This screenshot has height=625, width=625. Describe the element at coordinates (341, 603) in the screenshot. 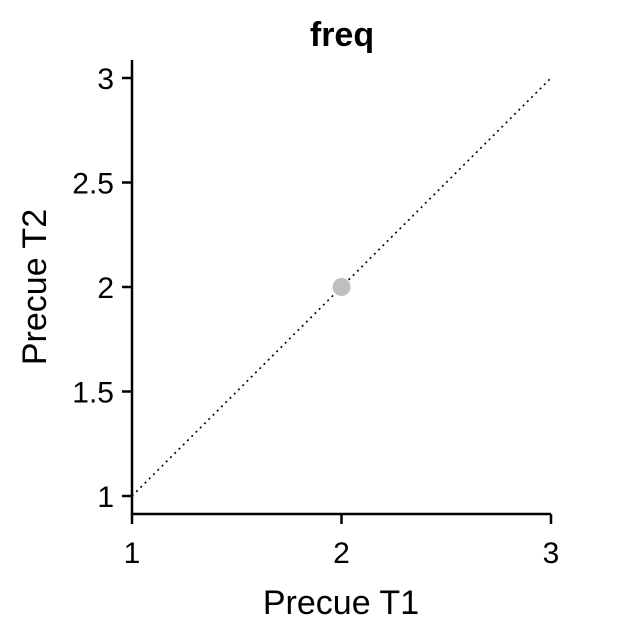

I see `x-axis-label: Precue T1` at that location.